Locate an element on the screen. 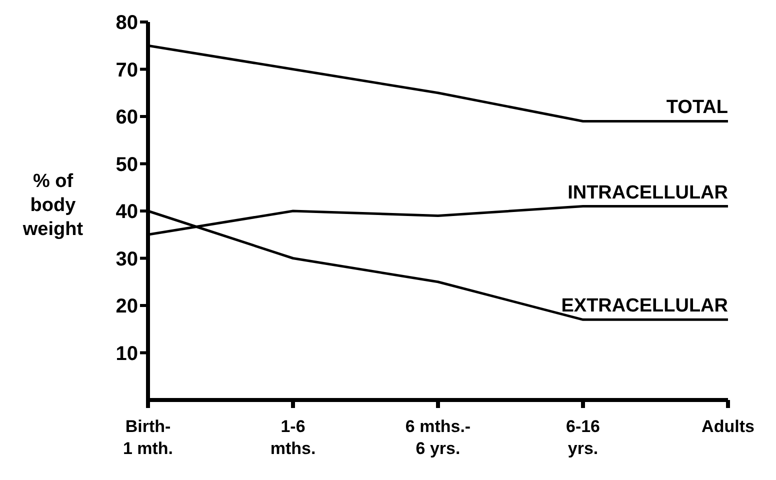 This screenshot has height=480, width=776. x-tick-label: 1-6 mths. is located at coordinates (293, 437).